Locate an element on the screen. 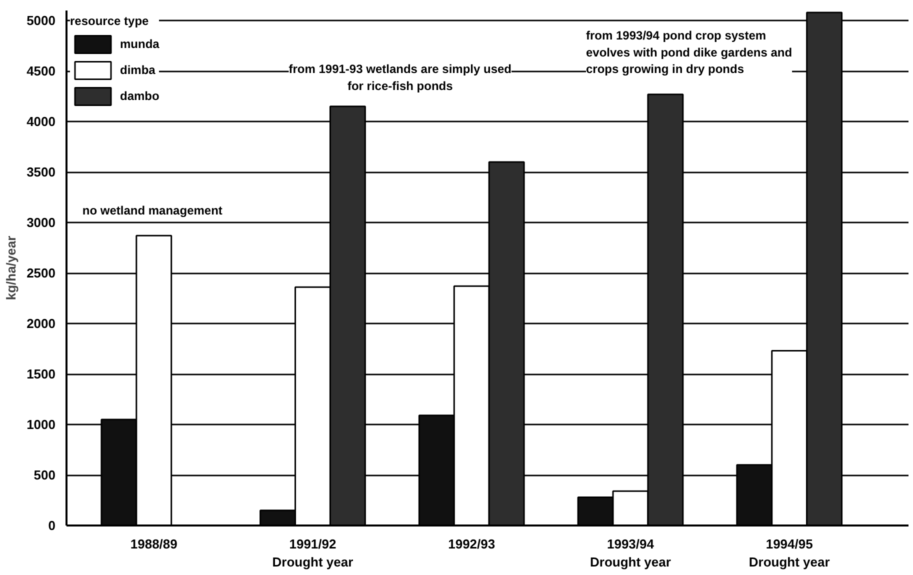  y-tick-label: 0 is located at coordinates (52, 525).